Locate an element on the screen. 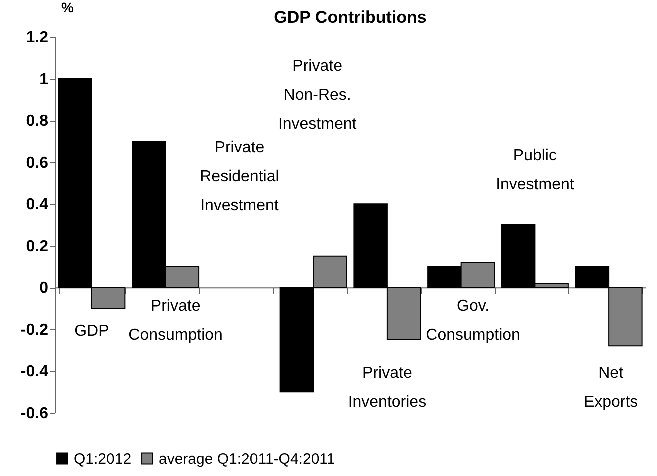 Image resolution: width=657 pixels, height=476 pixels. x-tick-label: Gov. Consumption is located at coordinates (473, 321).